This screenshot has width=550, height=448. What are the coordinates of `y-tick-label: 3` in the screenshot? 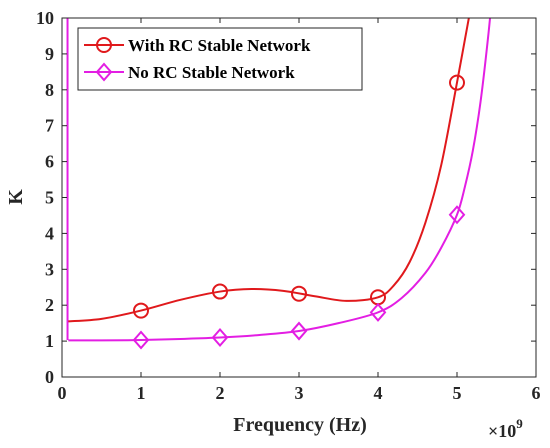 It's located at (49, 269).